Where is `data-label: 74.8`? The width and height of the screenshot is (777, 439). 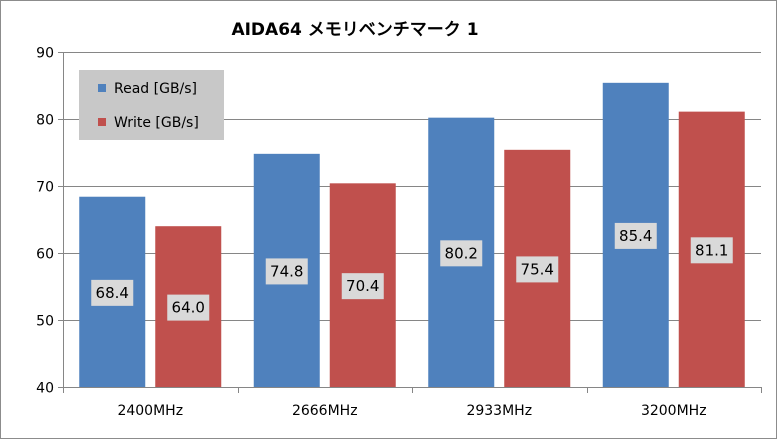
data-label: 74.8 is located at coordinates (286, 271).